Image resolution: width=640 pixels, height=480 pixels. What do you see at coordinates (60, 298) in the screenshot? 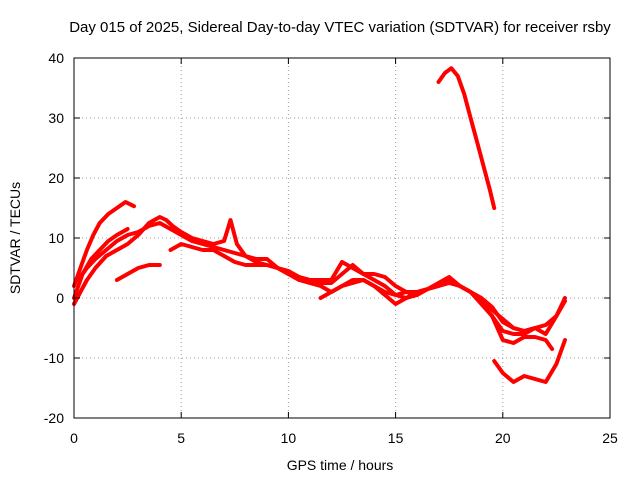
I see `y-tick-label: 0` at bounding box center [60, 298].